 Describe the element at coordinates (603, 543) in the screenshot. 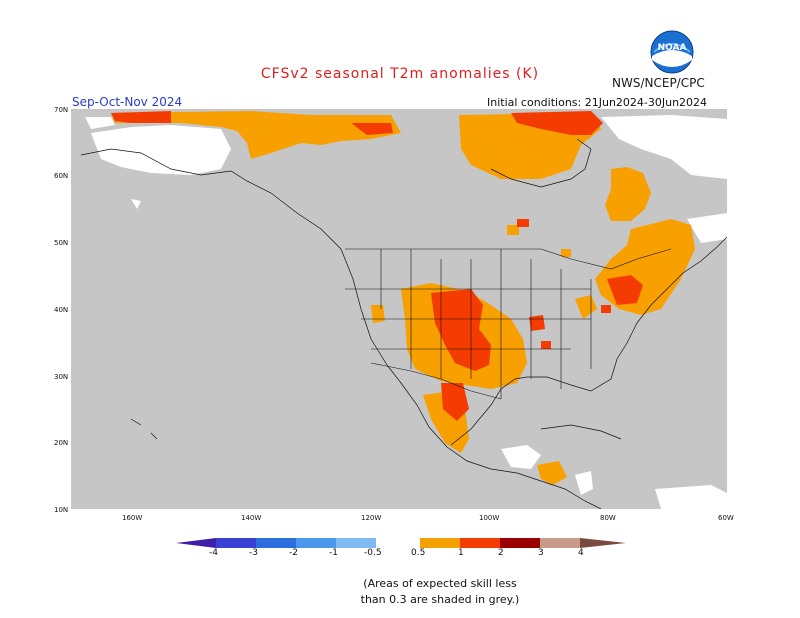

I see `colorbar-right-arrow` at that location.